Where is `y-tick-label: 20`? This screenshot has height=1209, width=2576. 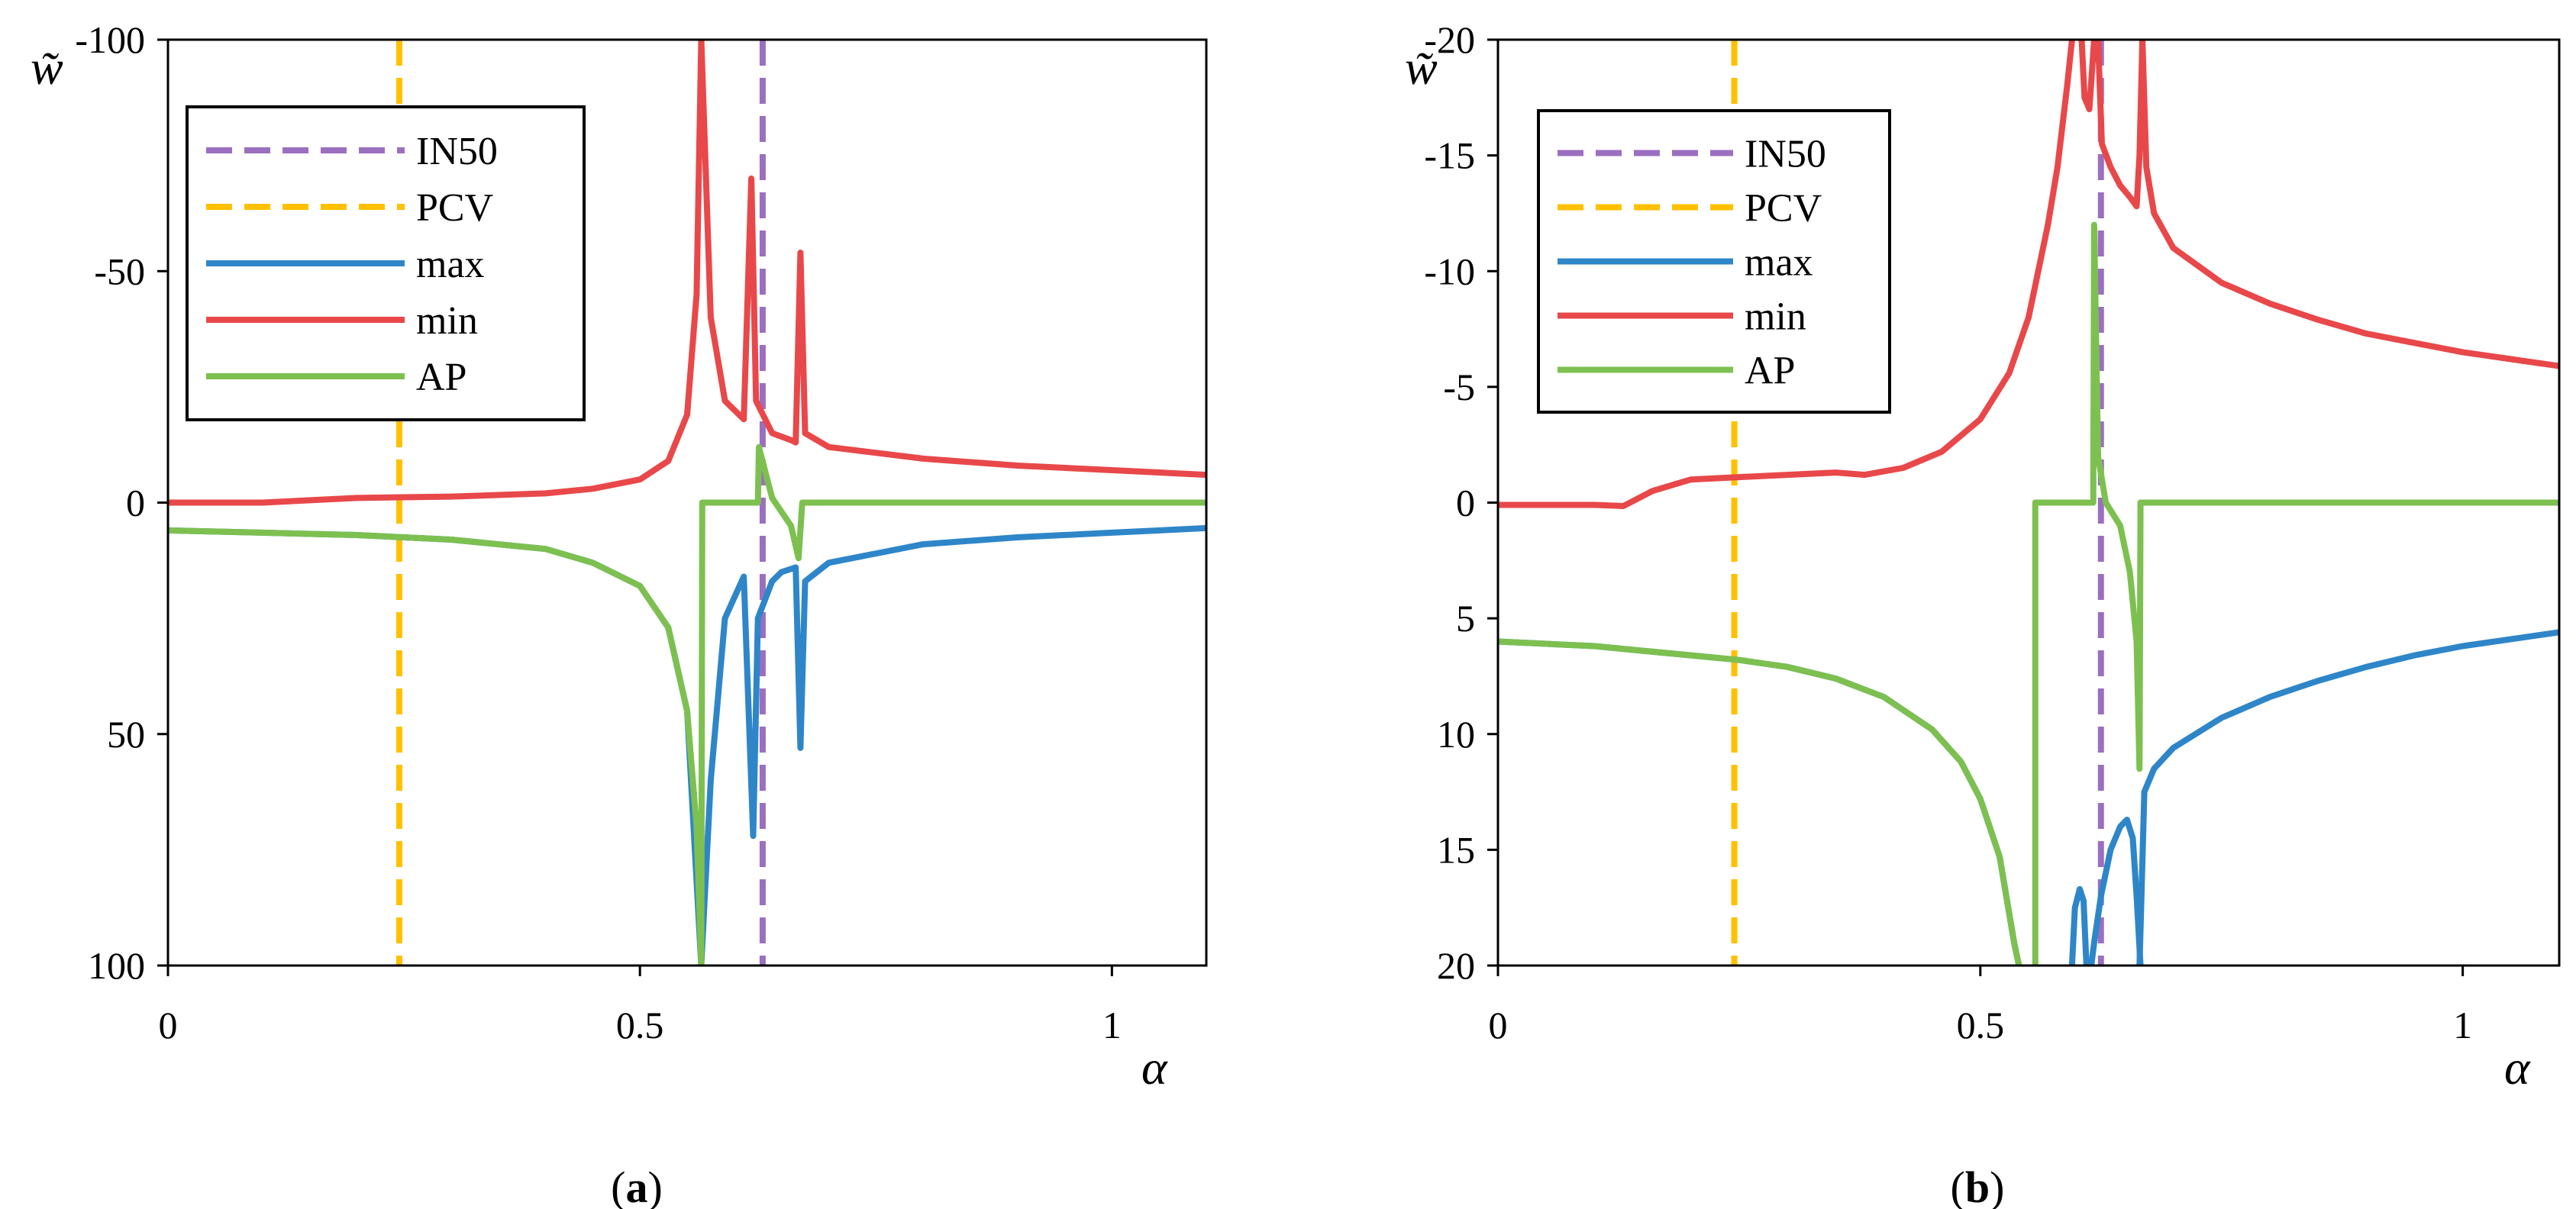
y-tick-label: 20 is located at coordinates (1456, 965).